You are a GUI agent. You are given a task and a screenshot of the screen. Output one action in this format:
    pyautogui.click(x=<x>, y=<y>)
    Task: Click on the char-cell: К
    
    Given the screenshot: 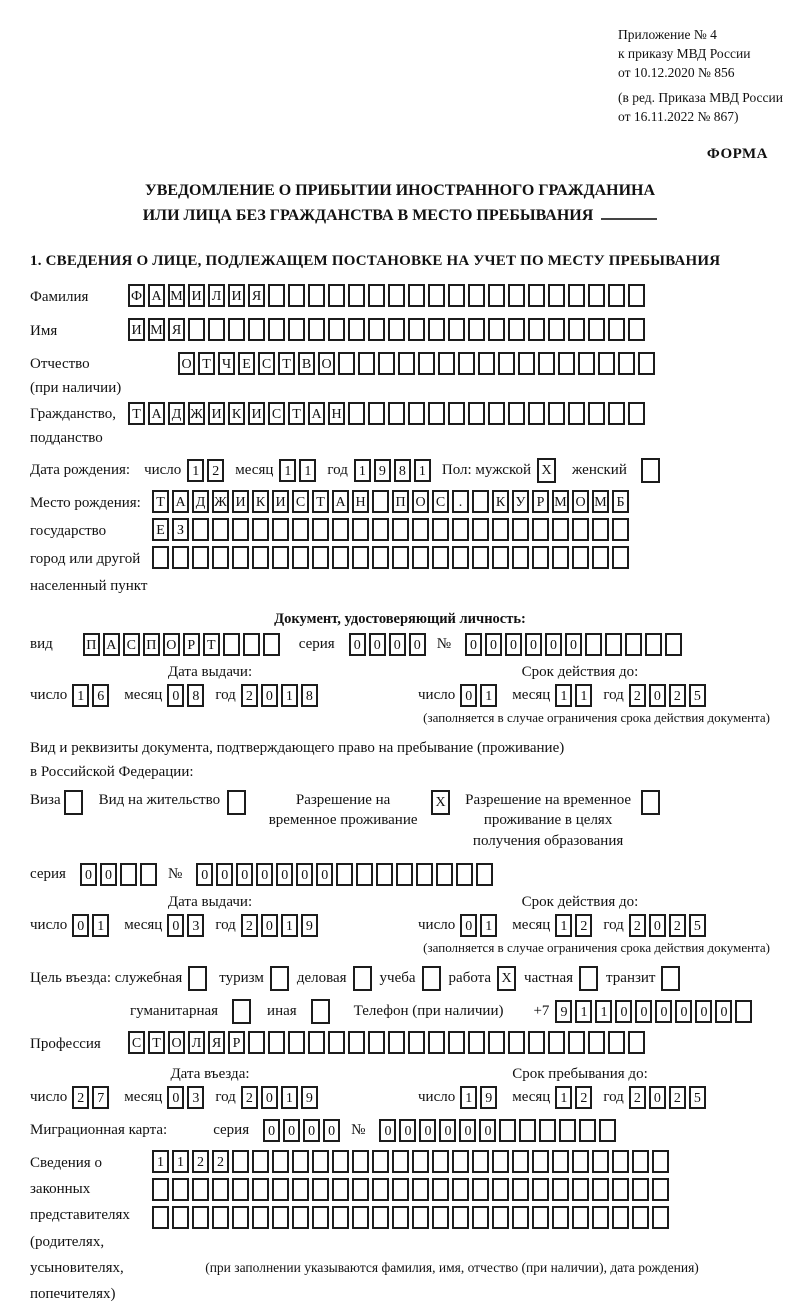 What is the action you would take?
    pyautogui.click(x=236, y=414)
    